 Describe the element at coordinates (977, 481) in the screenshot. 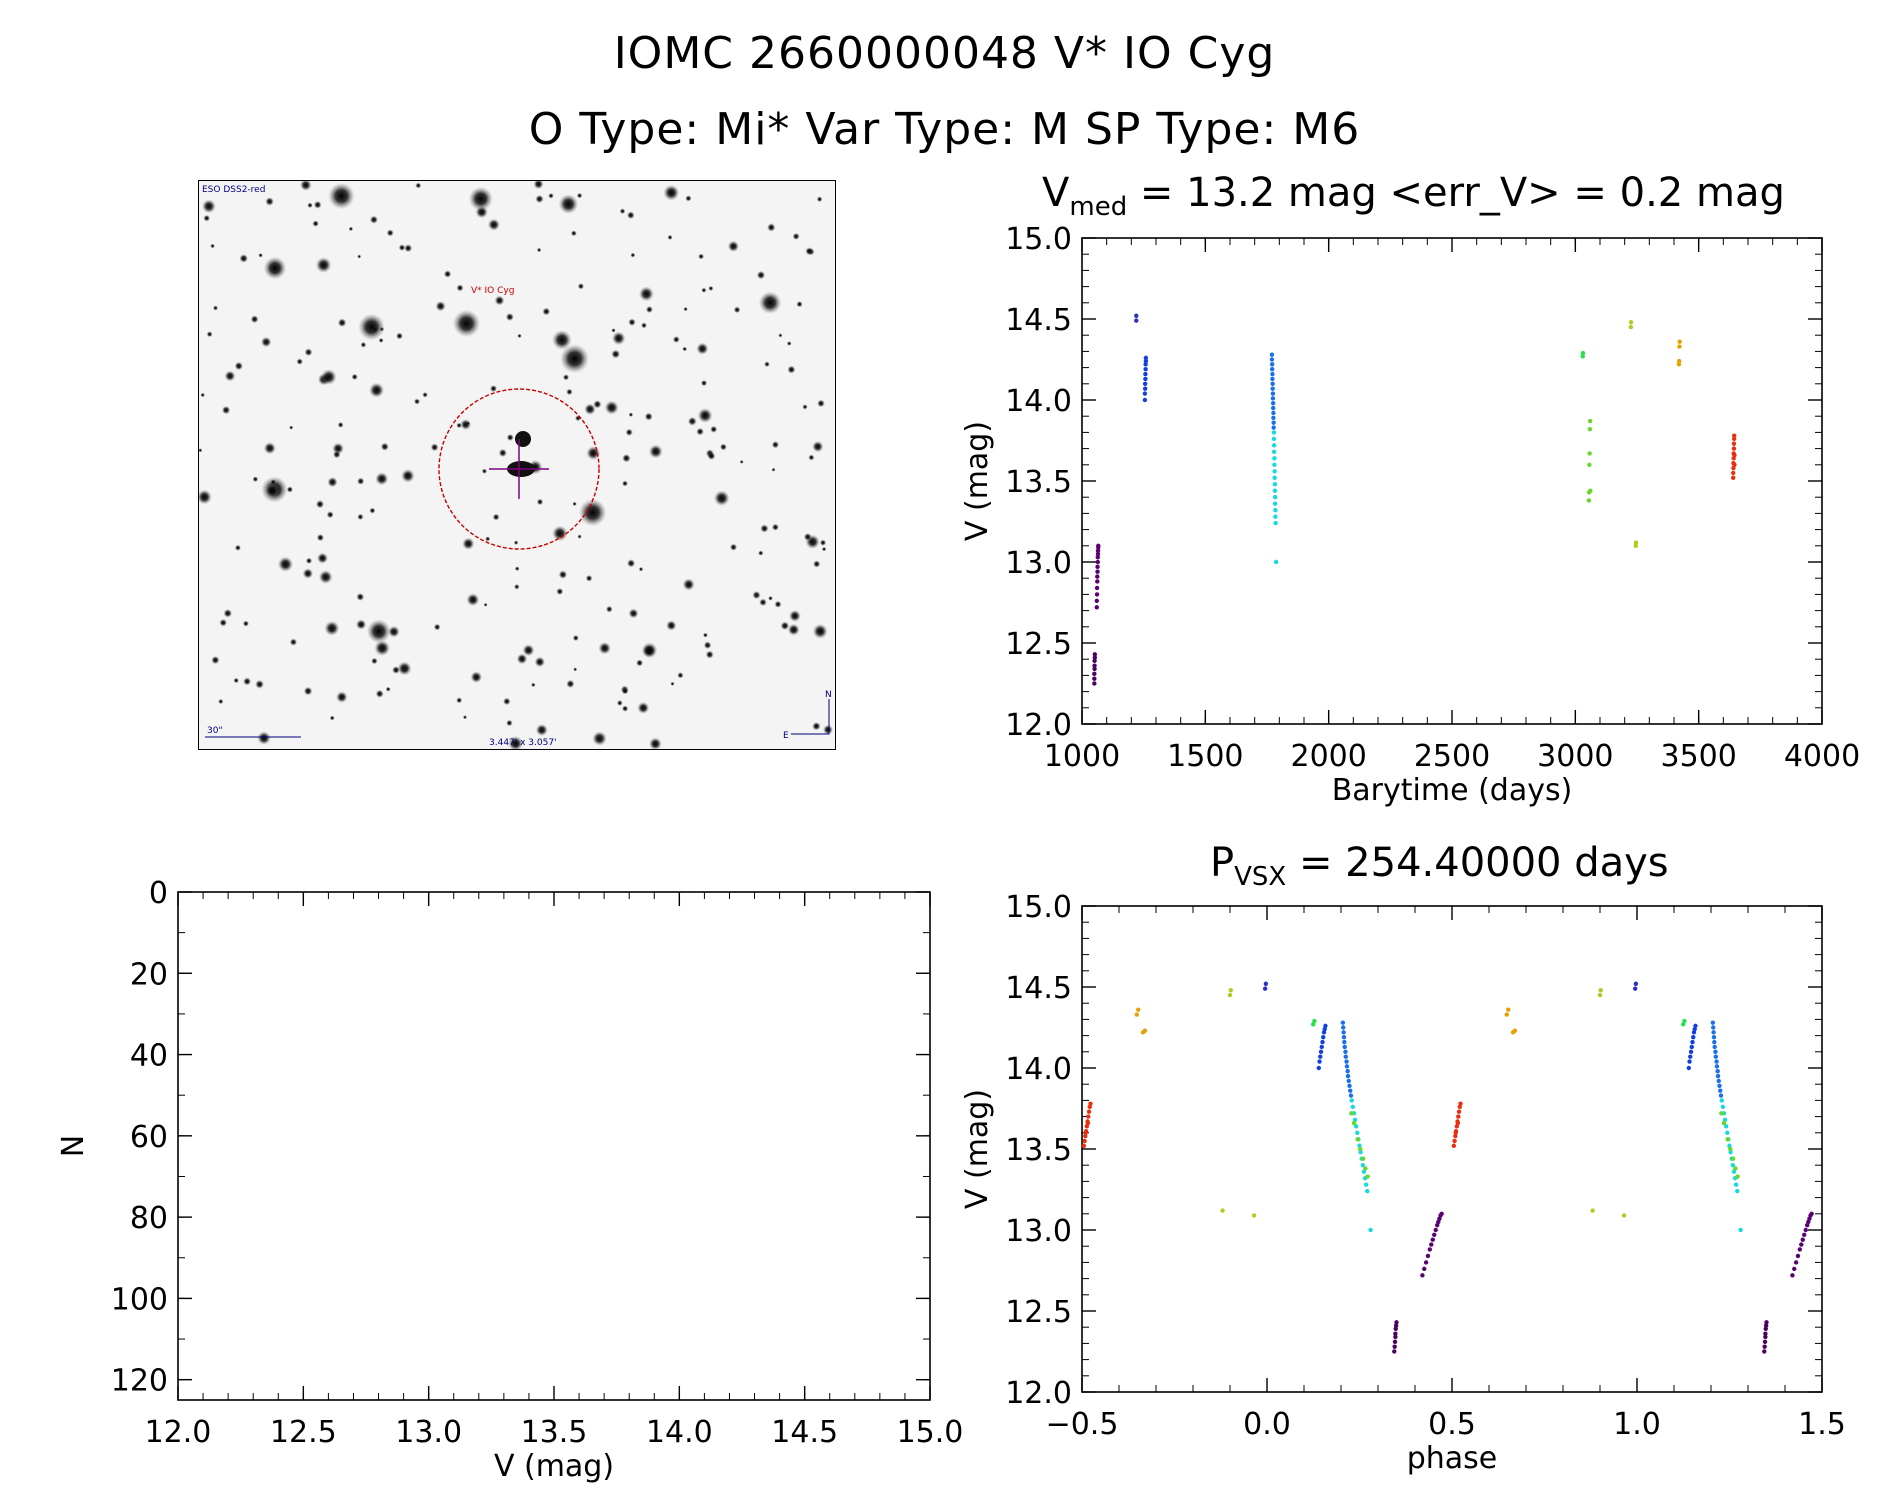

I see `lc-ylabel: V (mag)` at that location.